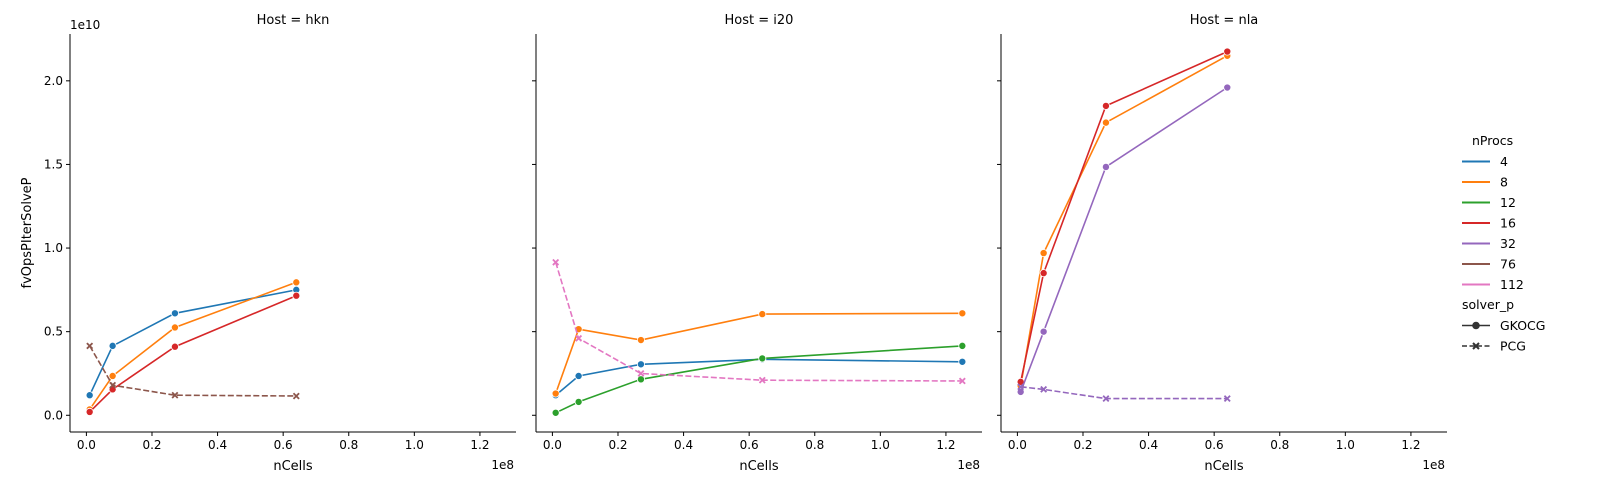 The height and width of the screenshot is (500, 1607). I want to click on legend-item-4: 4, so click(1485, 161).